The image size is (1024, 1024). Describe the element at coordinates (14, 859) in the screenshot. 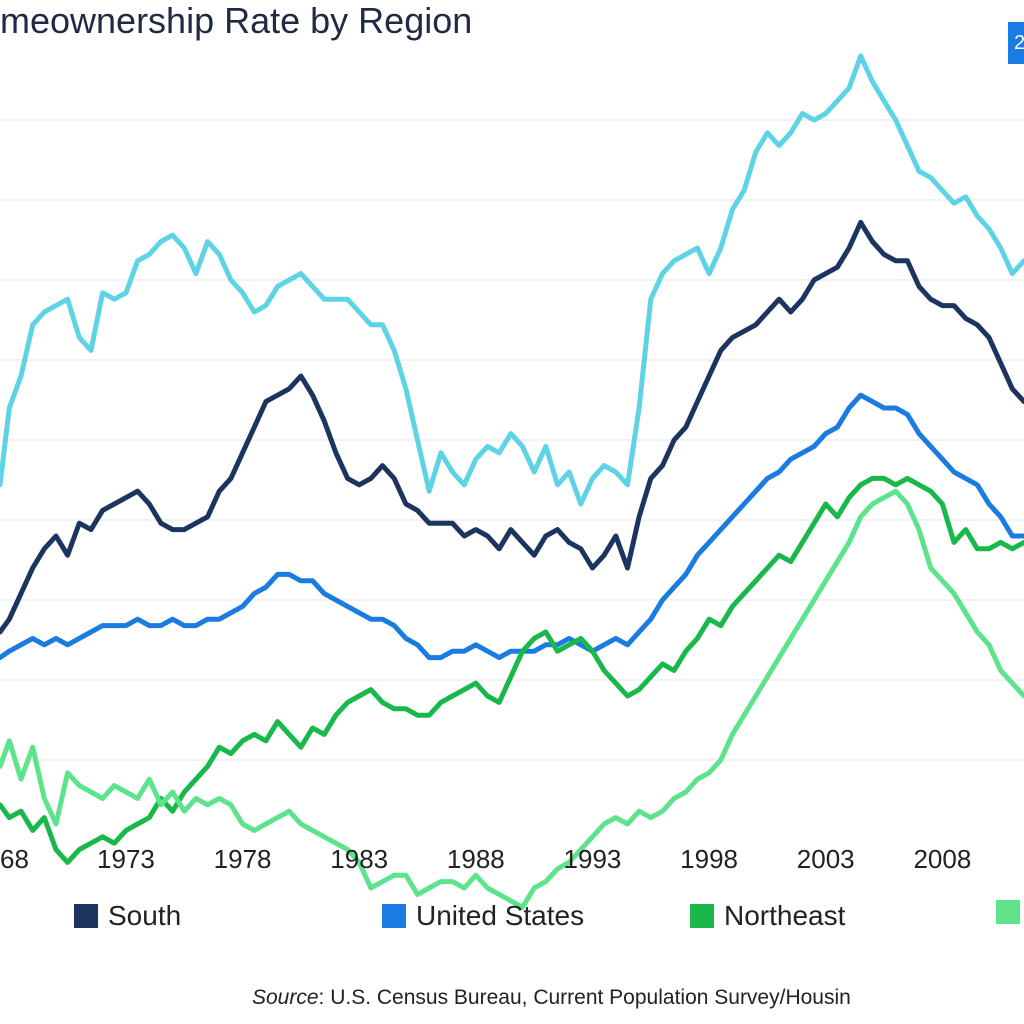

I see `x-tick-label: 68` at that location.